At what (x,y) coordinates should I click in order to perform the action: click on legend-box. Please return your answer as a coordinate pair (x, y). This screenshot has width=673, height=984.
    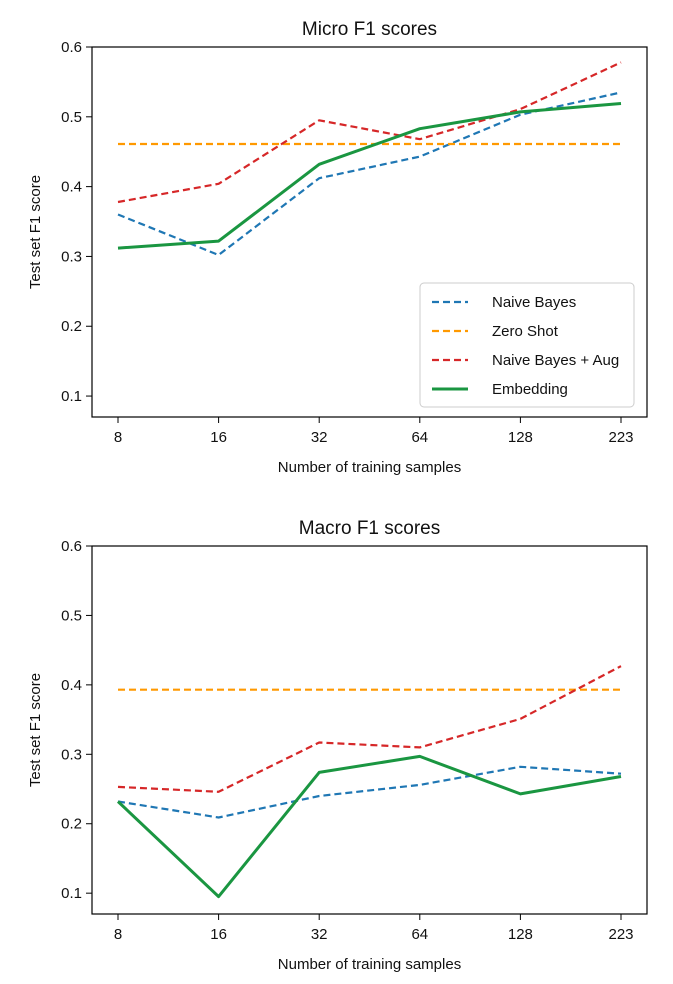
    Looking at the image, I should click on (527, 345).